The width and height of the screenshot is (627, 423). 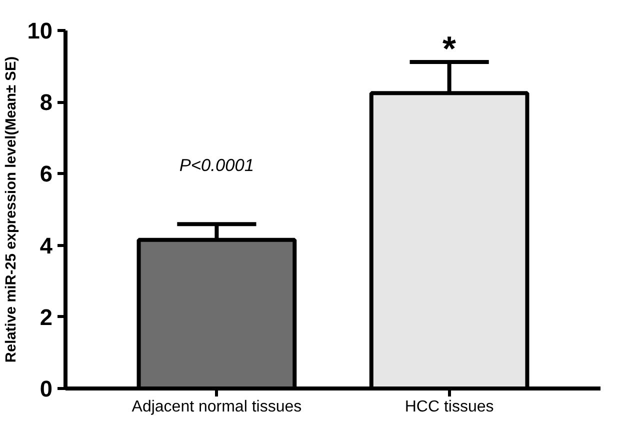 What do you see at coordinates (46, 317) in the screenshot?
I see `y-tick-label: 2` at bounding box center [46, 317].